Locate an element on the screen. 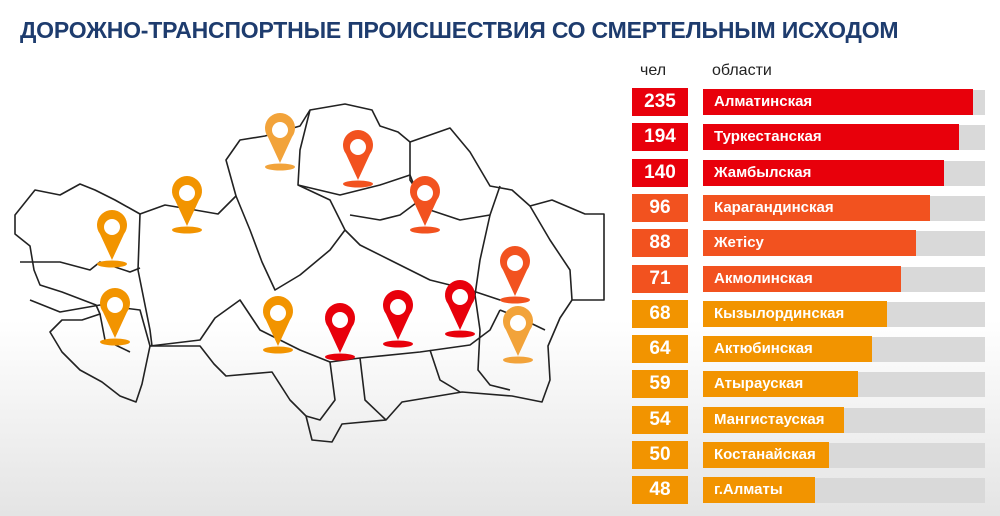  bar-value-label: 71 is located at coordinates (660, 278).